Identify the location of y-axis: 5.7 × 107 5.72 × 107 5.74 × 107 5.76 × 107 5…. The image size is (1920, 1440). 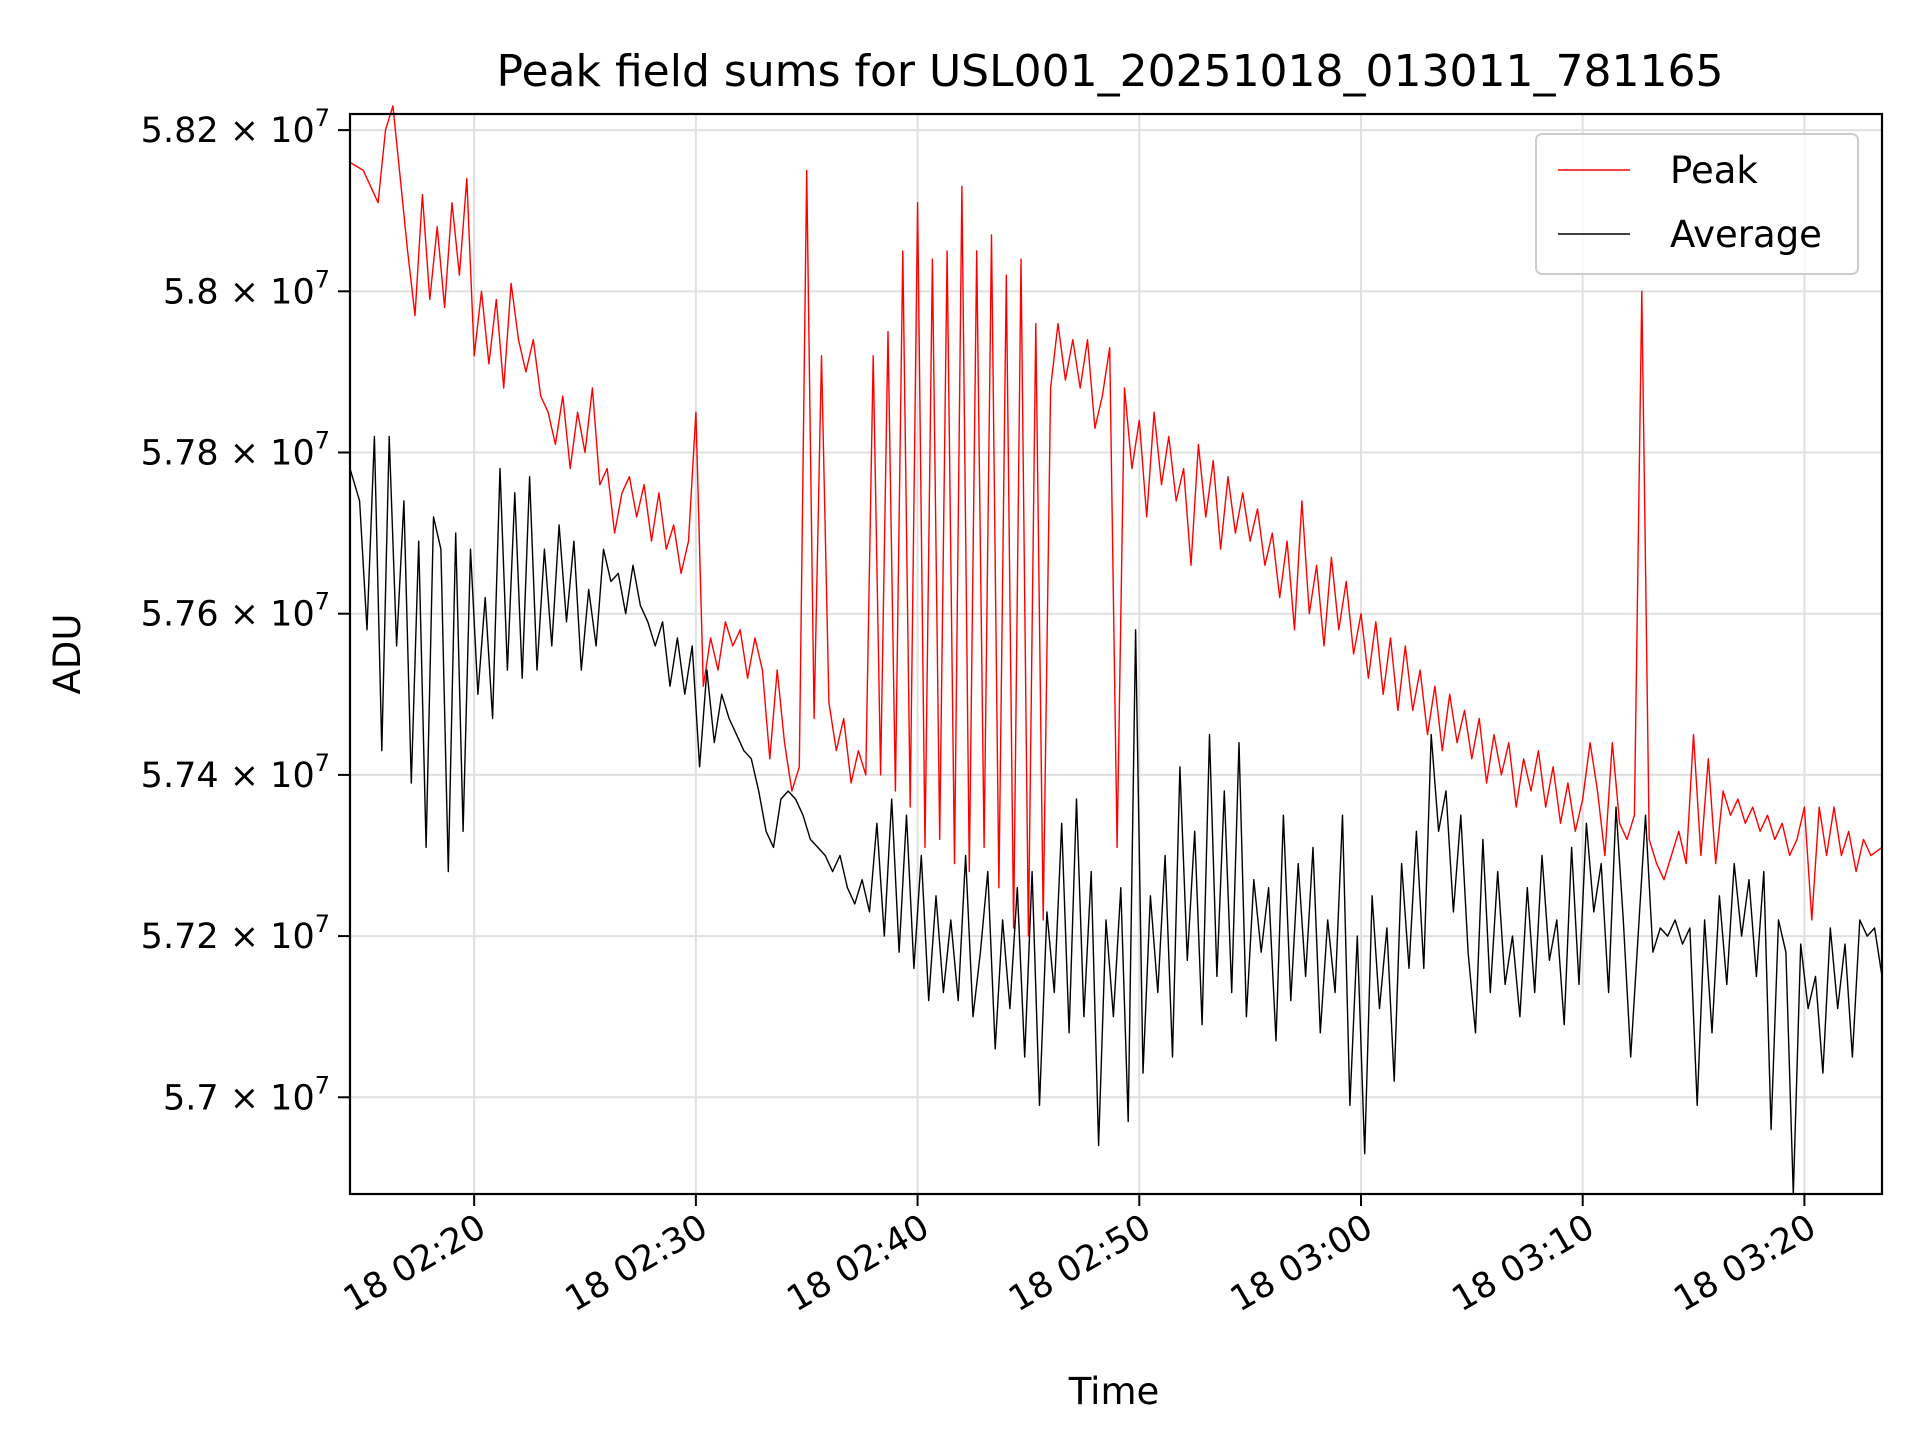
(245, 611).